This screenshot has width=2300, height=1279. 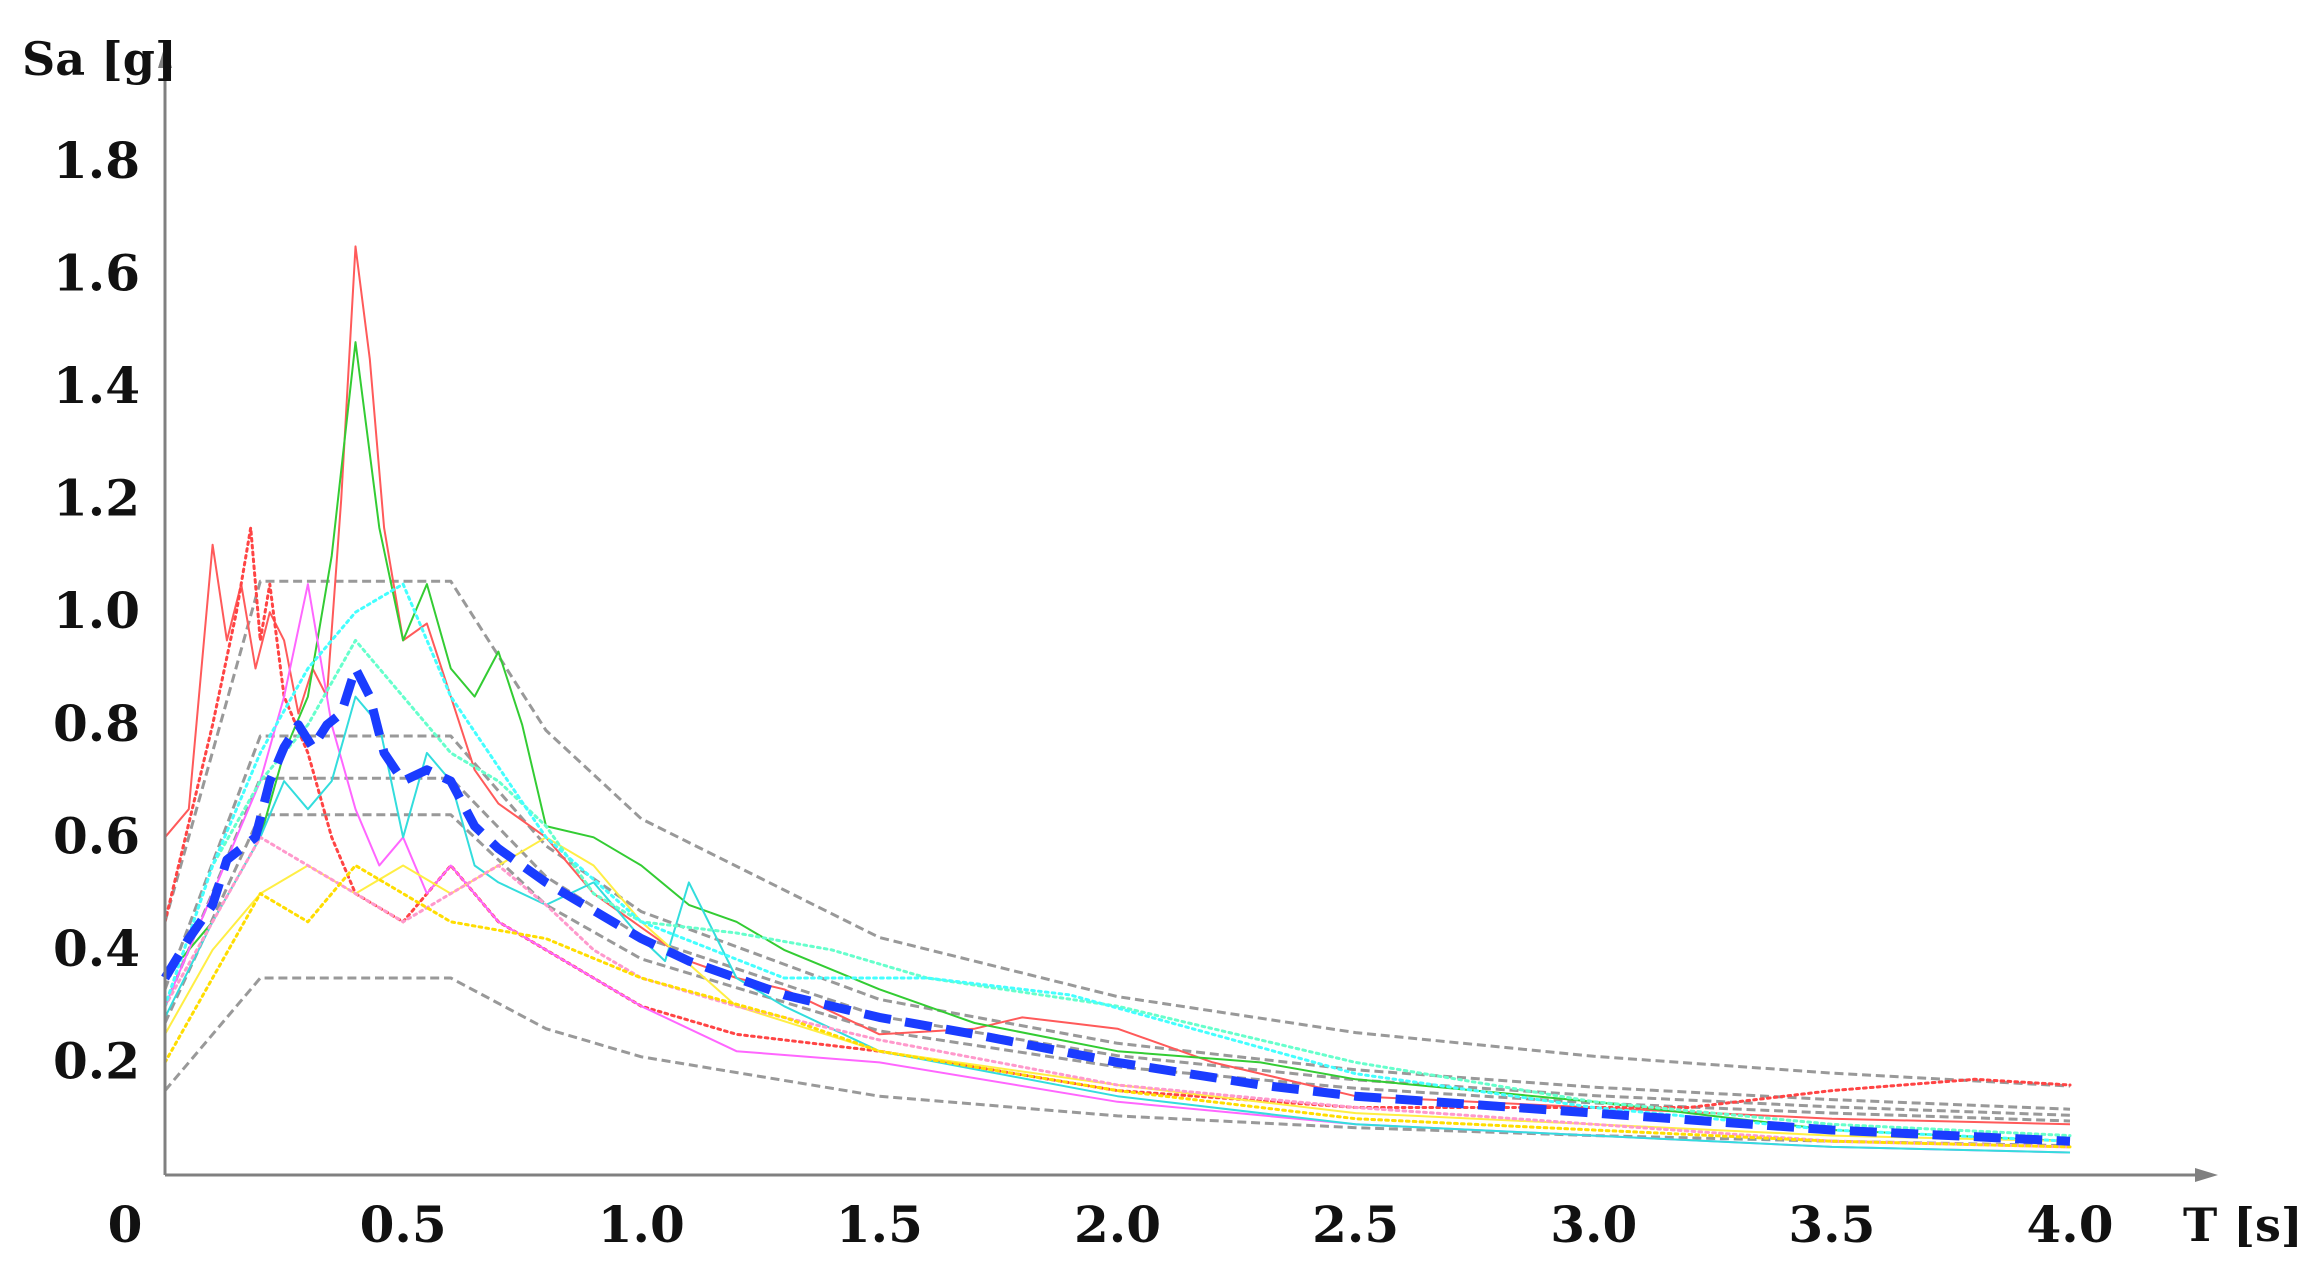 What do you see at coordinates (96, 1060) in the screenshot?
I see `y-tick-label: 0.2` at bounding box center [96, 1060].